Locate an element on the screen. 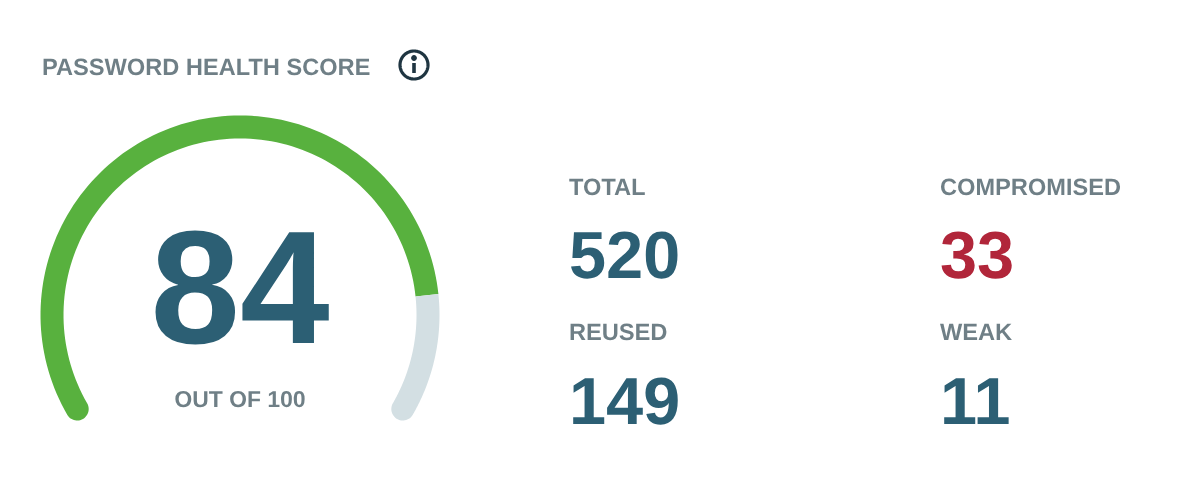  data-label: 11 is located at coordinates (976, 401).